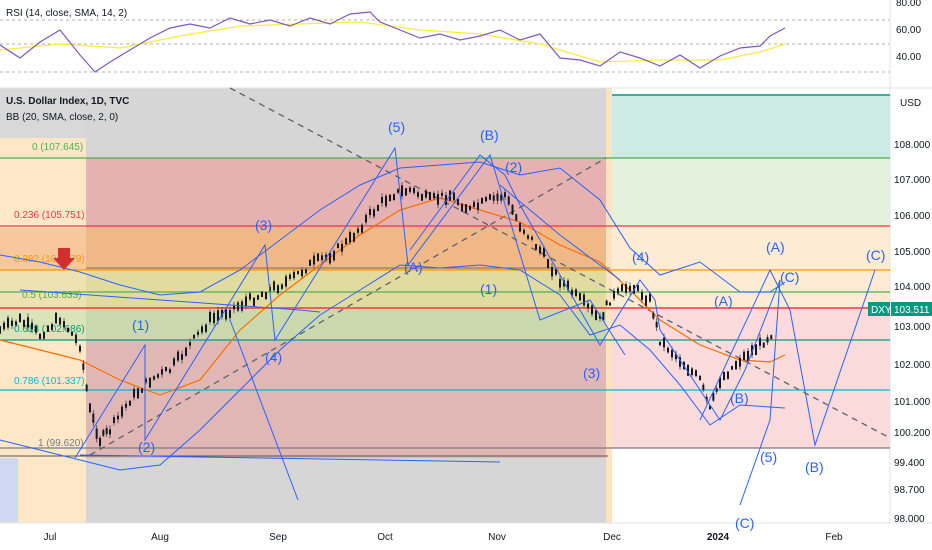  What do you see at coordinates (912, 180) in the screenshot?
I see `price-axis-label: 107.000` at bounding box center [912, 180].